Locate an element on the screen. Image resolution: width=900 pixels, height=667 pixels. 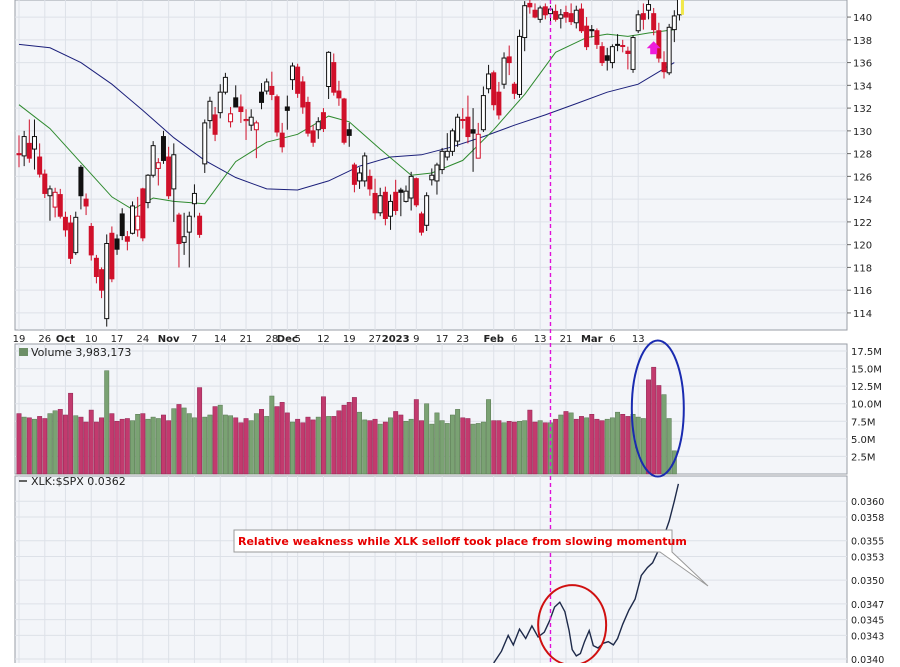
date-tick-label: 10 is located at coordinates (91, 339).